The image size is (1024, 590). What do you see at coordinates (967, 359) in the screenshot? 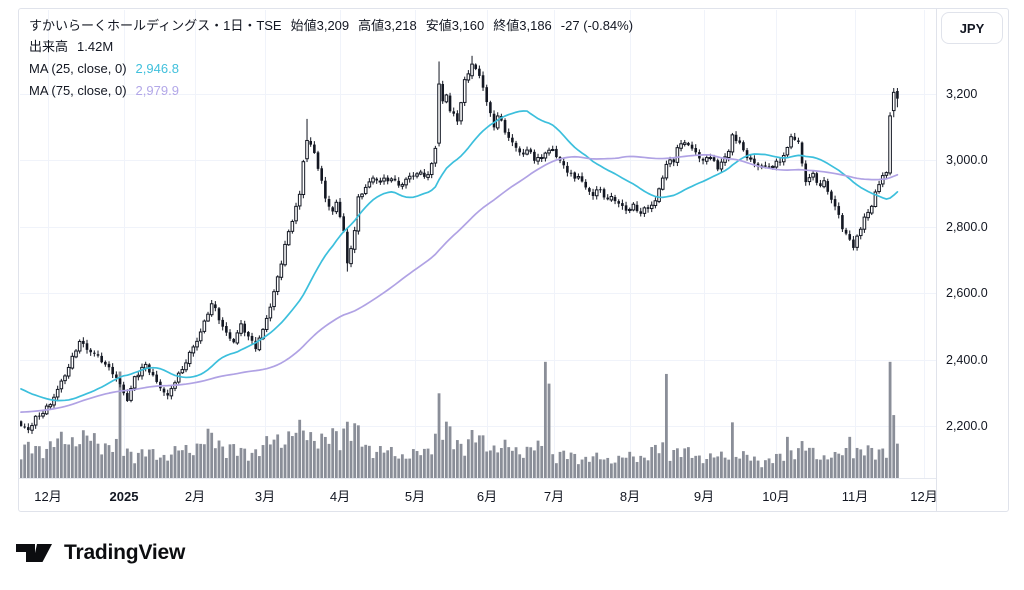
I see `price-tick-label: 2,400.0` at bounding box center [967, 359].